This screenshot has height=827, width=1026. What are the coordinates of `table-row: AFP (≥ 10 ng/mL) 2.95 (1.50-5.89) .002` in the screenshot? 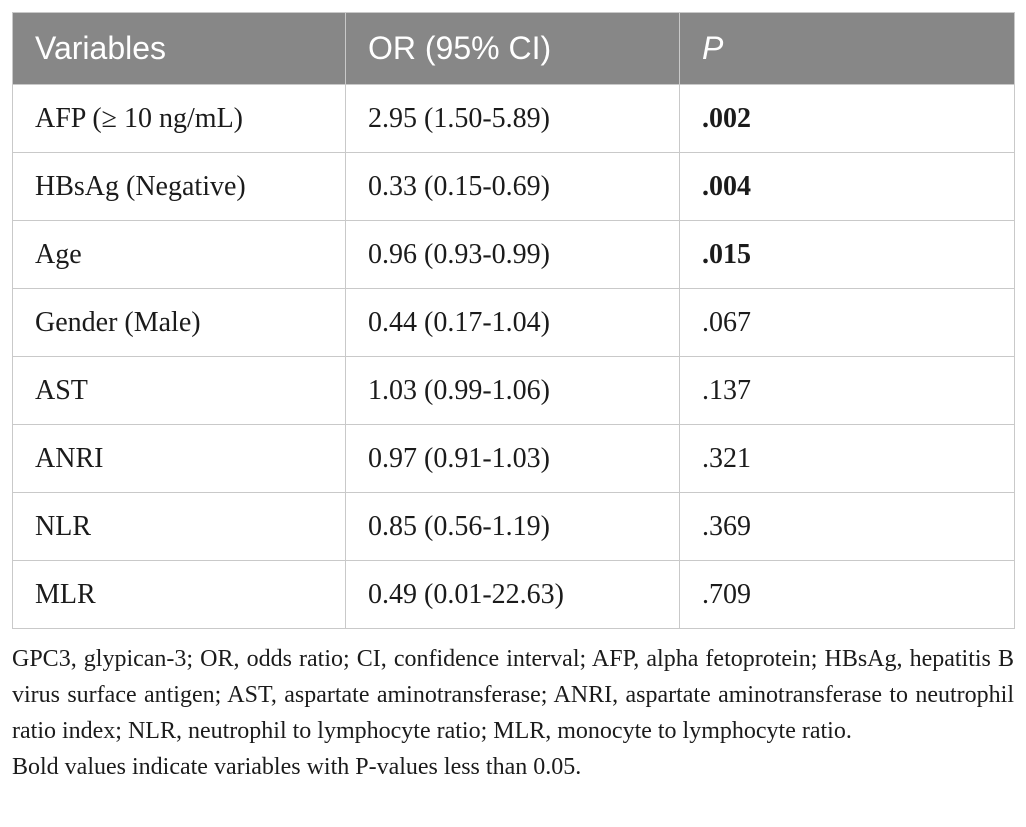 It's located at (513, 118).